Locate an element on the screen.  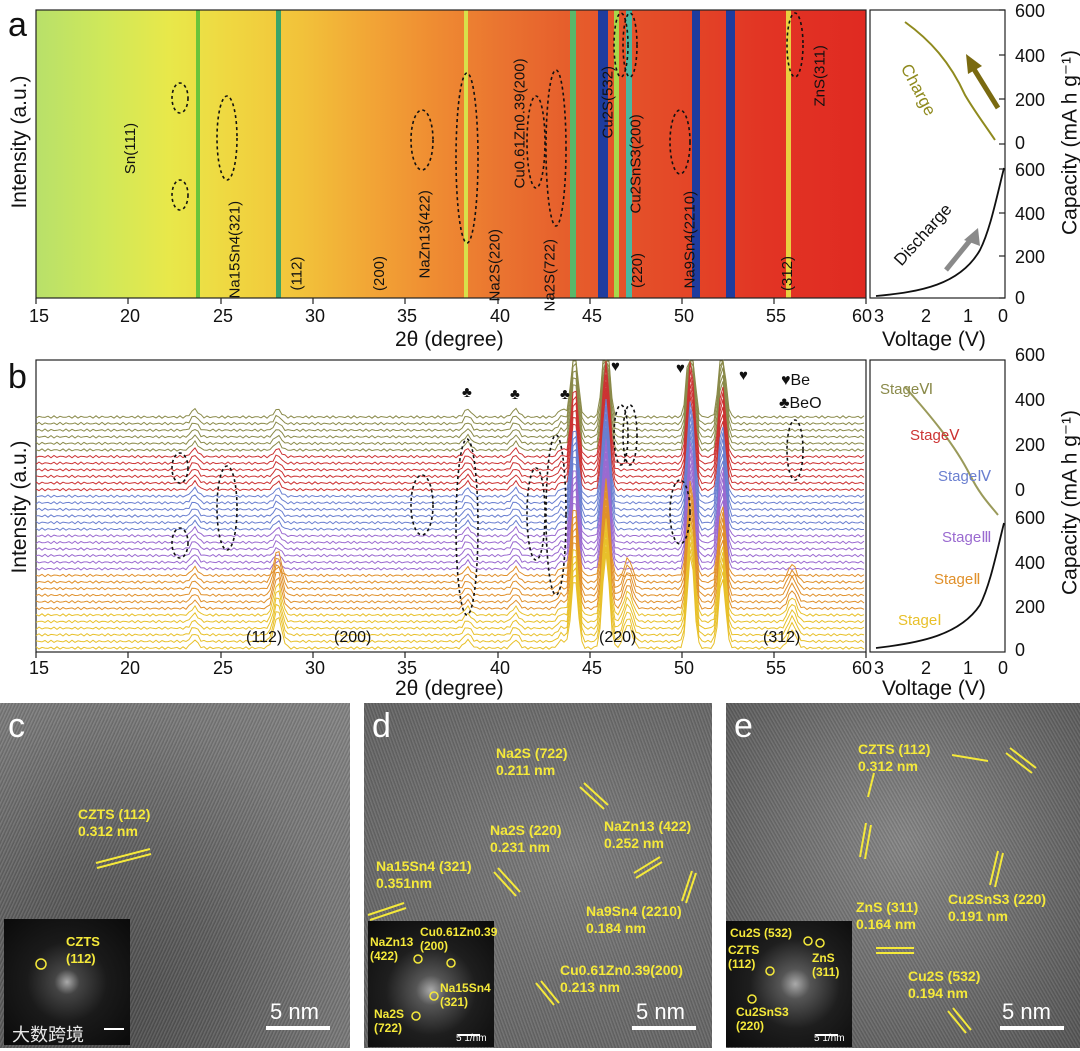
panel-c-scale: 5 nm is located at coordinates (294, 1011).